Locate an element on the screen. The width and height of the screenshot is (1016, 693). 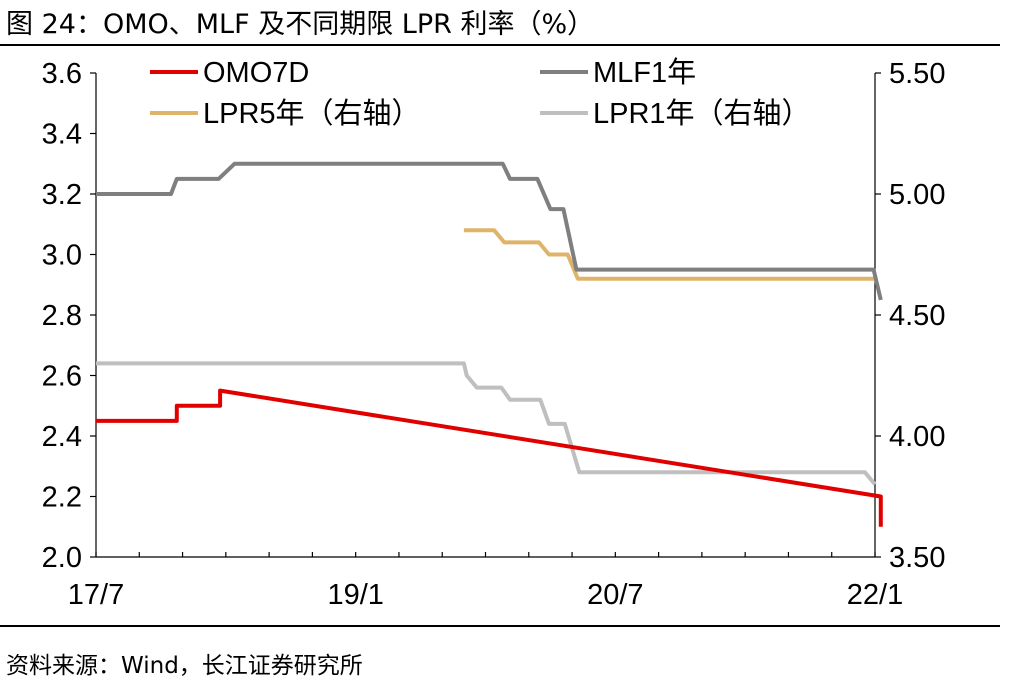
y-right-tick-label: 3.50 is located at coordinates (917, 558).